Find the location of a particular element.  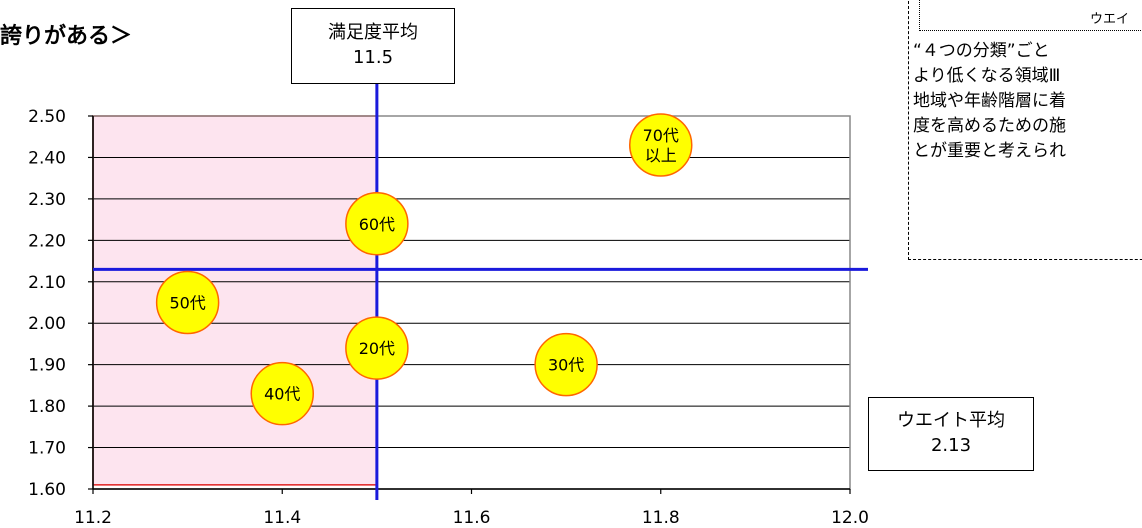

y-tick-label: 1.80 is located at coordinates (47, 407).